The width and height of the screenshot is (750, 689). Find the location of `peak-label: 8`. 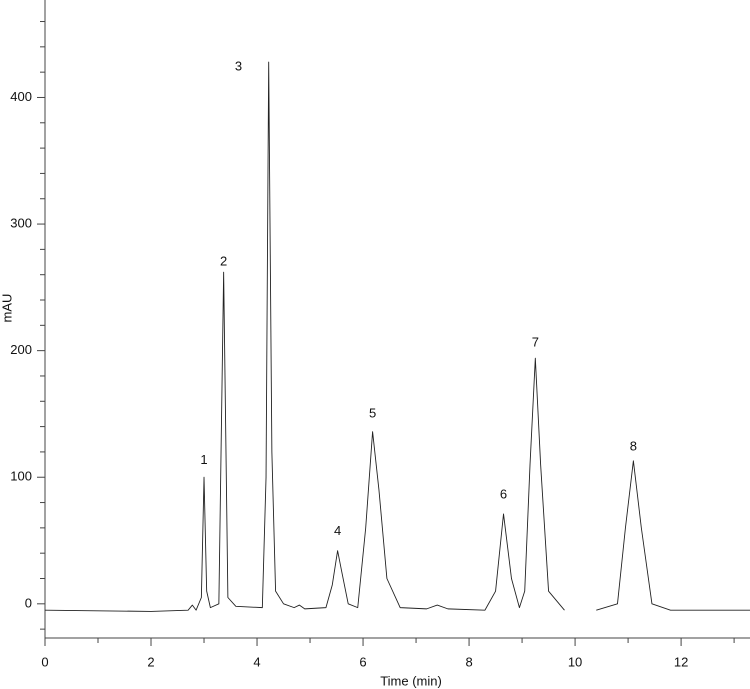

peak-label: 8 is located at coordinates (633, 445).